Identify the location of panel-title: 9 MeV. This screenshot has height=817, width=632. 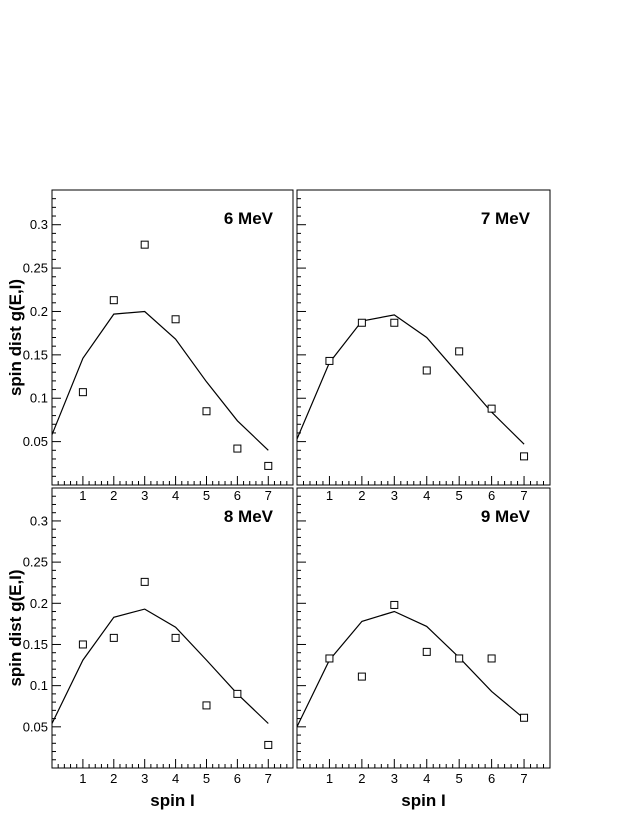
(506, 516).